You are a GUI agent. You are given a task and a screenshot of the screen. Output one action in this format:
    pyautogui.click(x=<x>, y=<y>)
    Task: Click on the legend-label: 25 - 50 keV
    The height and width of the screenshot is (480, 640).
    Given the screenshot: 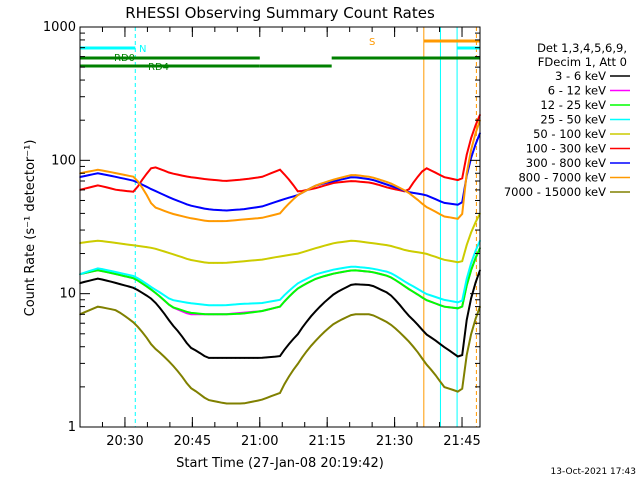 What is the action you would take?
    pyautogui.click(x=573, y=120)
    